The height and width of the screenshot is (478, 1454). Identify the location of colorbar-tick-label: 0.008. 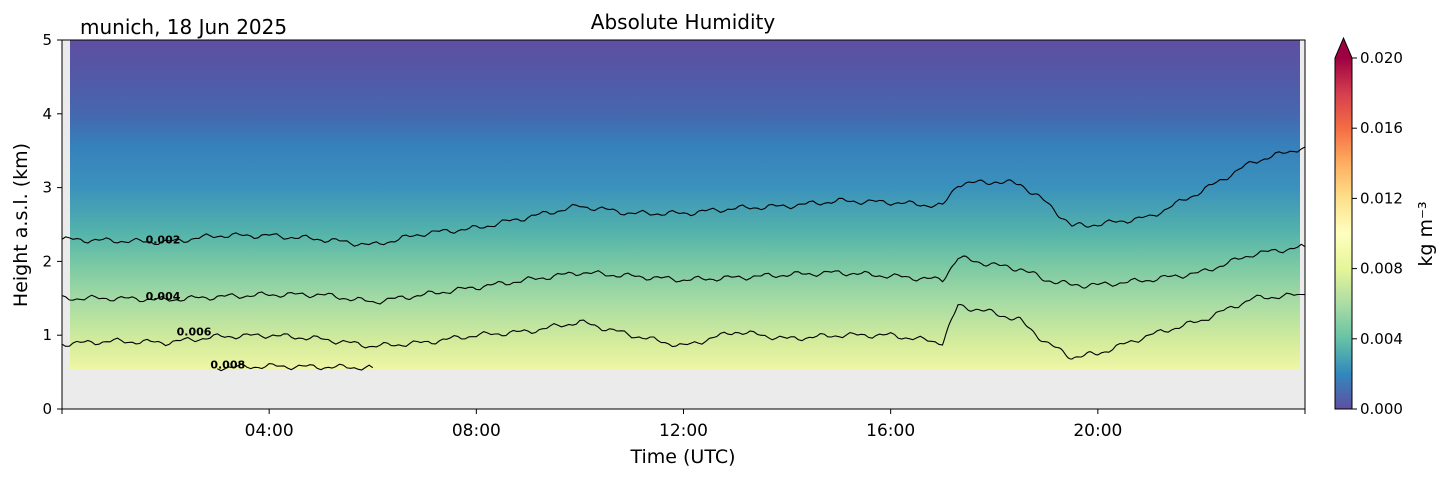
(1381, 269).